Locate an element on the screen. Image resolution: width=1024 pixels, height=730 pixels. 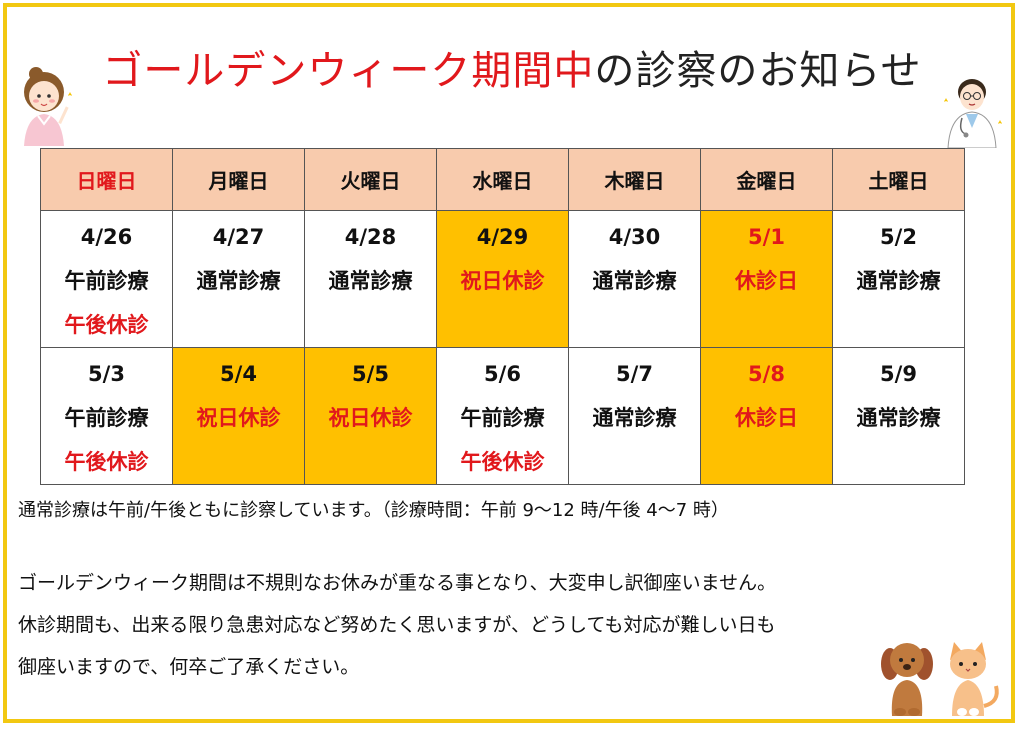
paragraph-line: 御座いますので、何卒ご了承ください。 is located at coordinates (189, 667).